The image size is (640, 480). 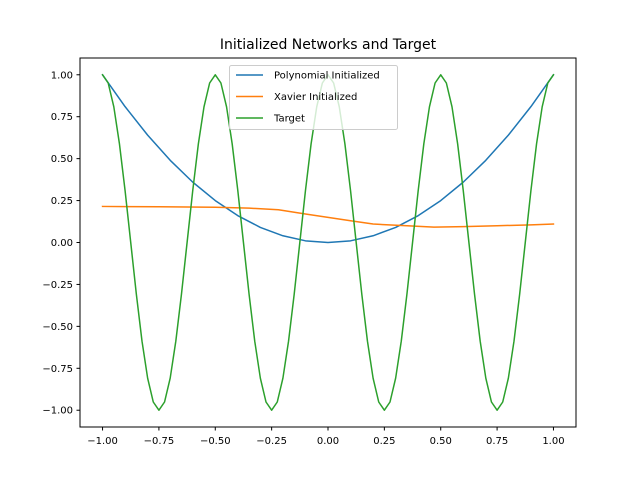 I want to click on x-tick-label: 0.50, so click(x=441, y=441).